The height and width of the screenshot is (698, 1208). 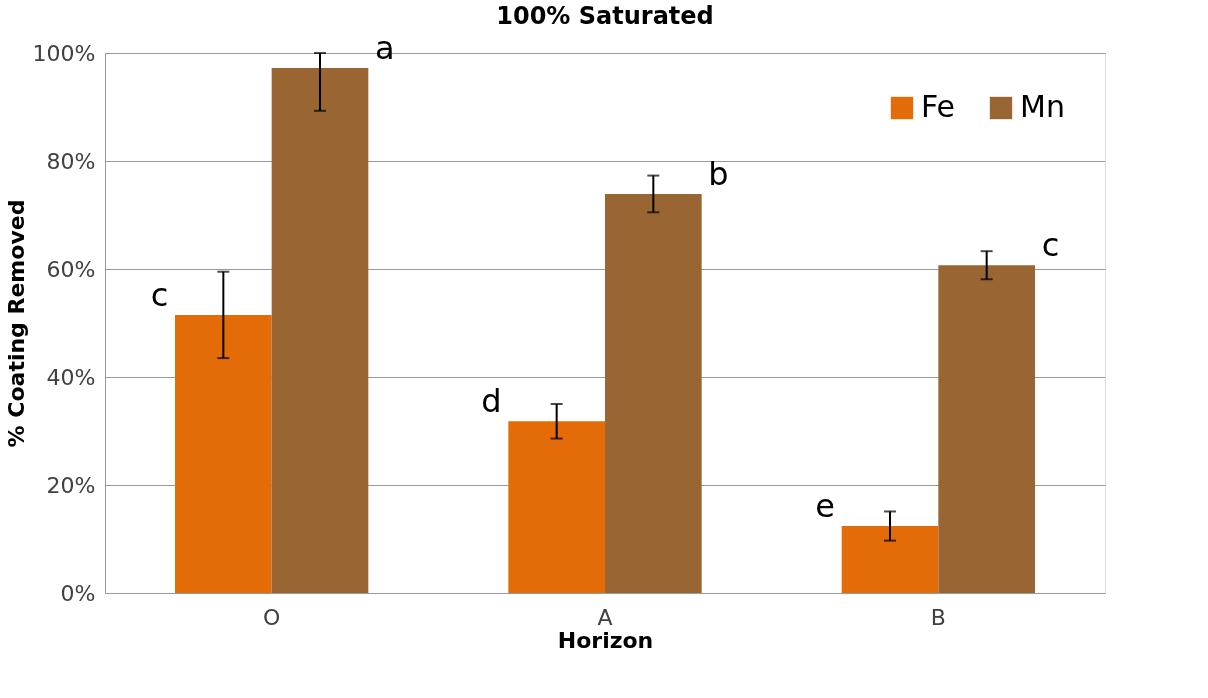 I want to click on y-tick-label: 60%, so click(x=71, y=269).